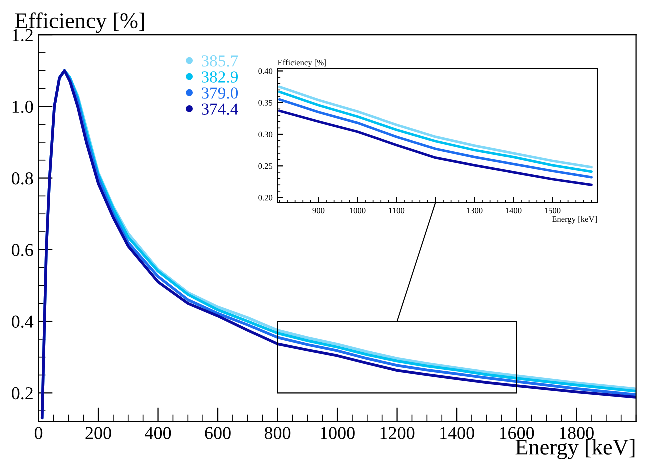 This screenshot has height=461, width=646. I want to click on legend-label: 382.9, so click(220, 77).